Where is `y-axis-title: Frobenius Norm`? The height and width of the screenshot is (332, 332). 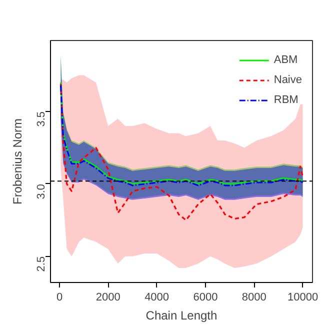
y-axis-title: Frobenius Norm is located at coordinates (17, 161).